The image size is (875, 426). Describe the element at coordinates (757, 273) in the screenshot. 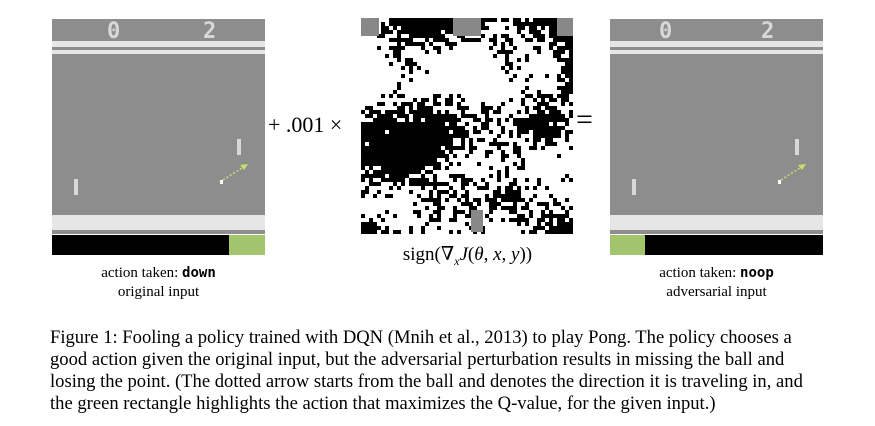

I see `action-value: noop` at that location.